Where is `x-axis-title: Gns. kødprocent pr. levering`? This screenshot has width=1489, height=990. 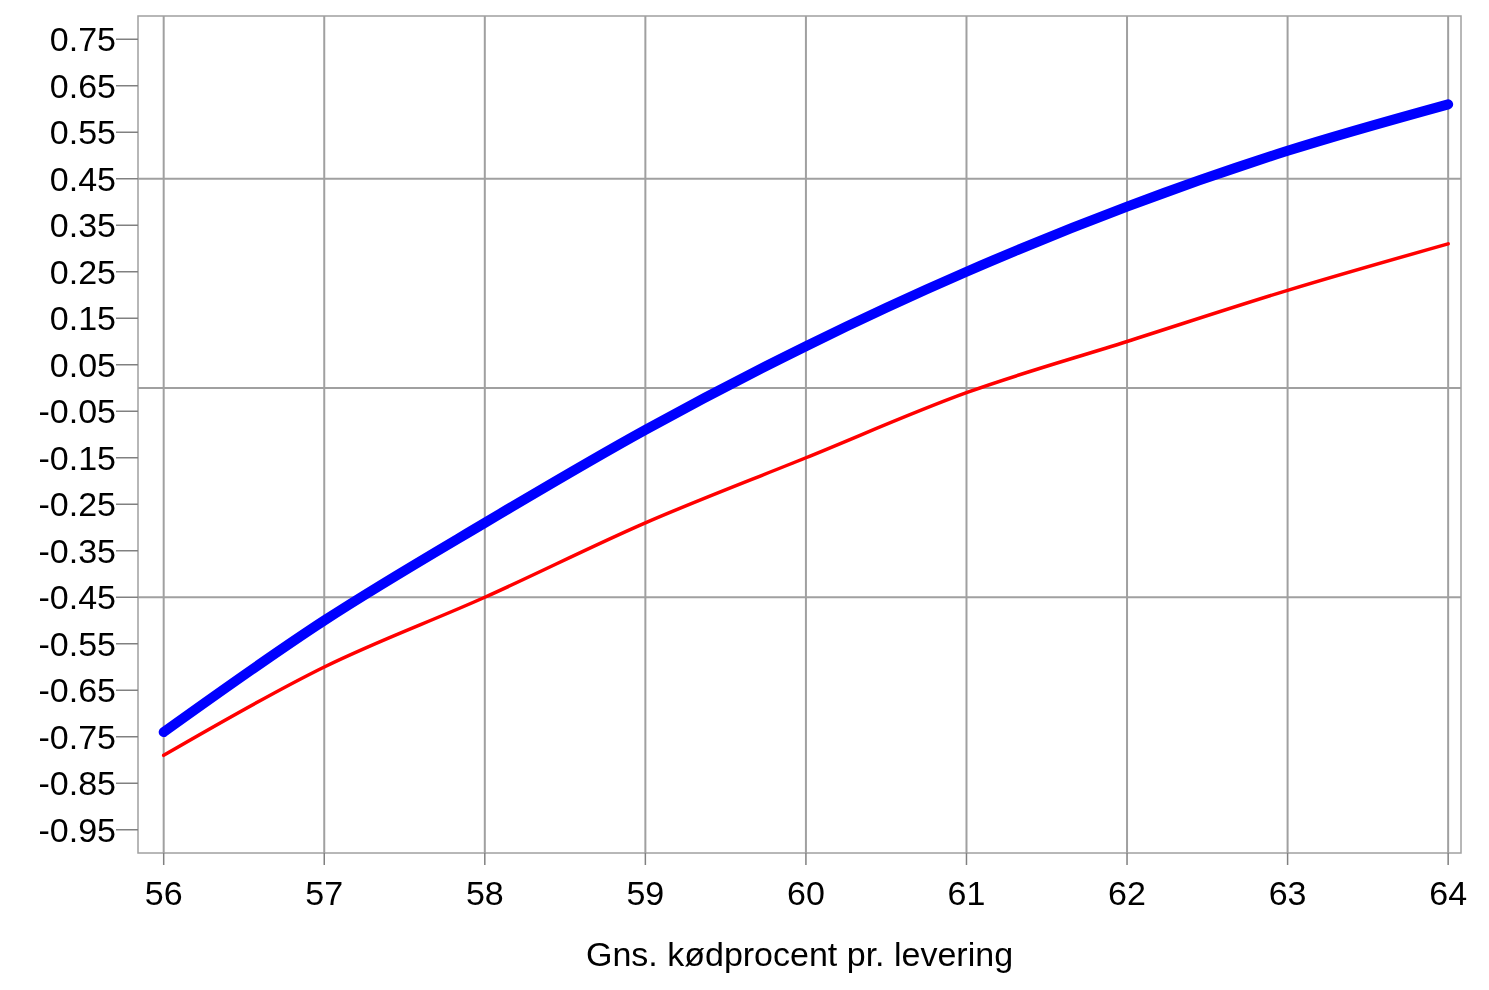 x-axis-title: Gns. kødprocent pr. levering is located at coordinates (799, 954).